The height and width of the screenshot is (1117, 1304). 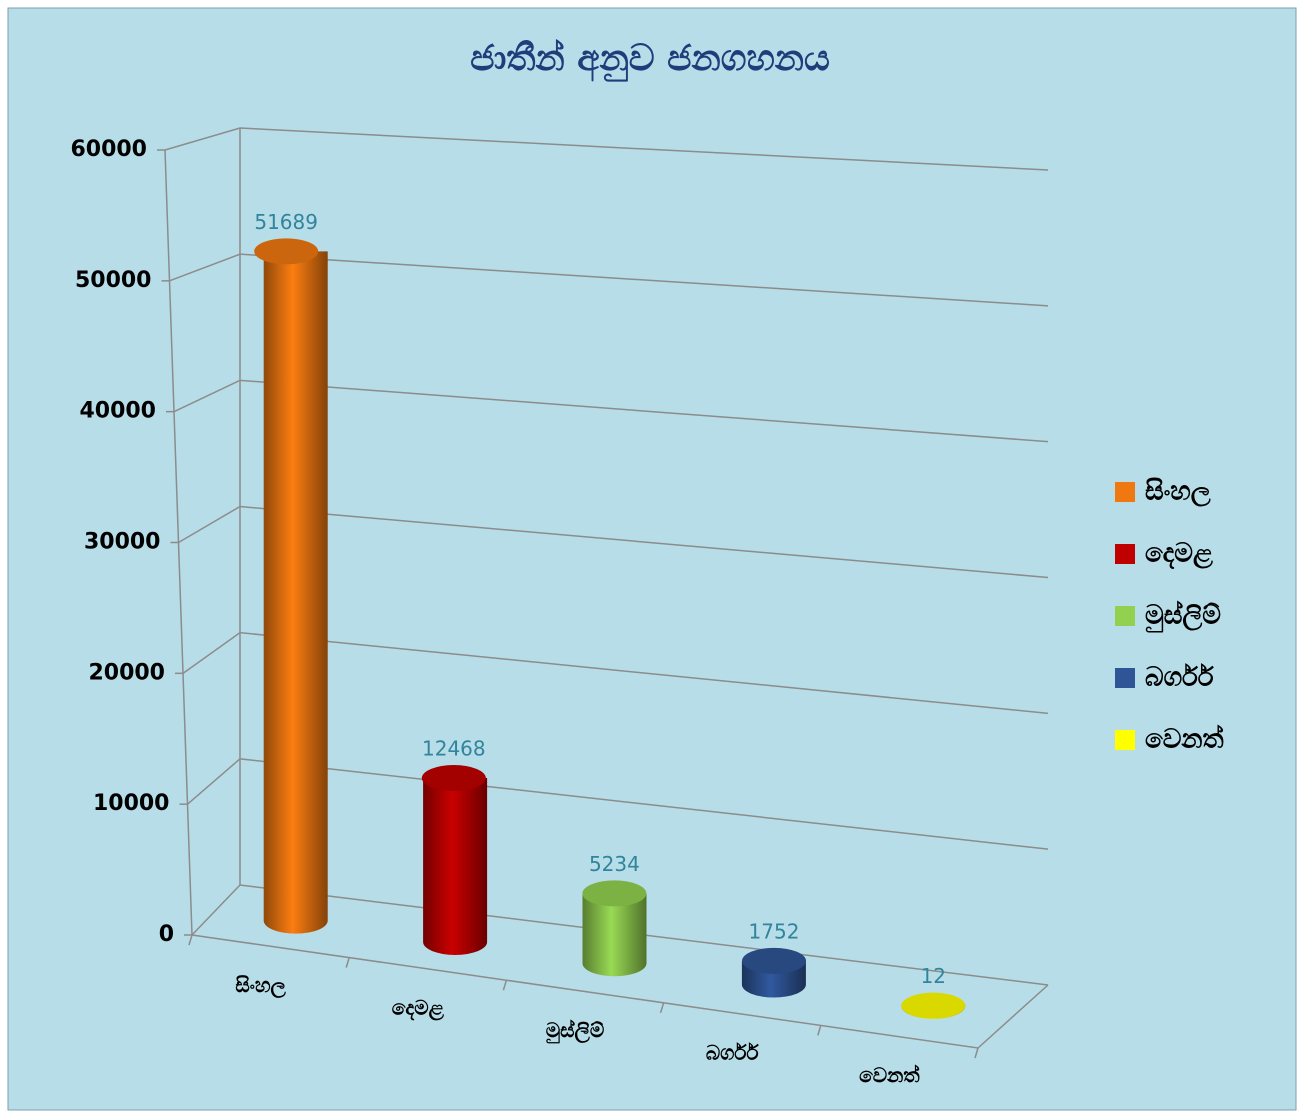 What do you see at coordinates (131, 803) in the screenshot?
I see `y-tick-label: 10000` at bounding box center [131, 803].